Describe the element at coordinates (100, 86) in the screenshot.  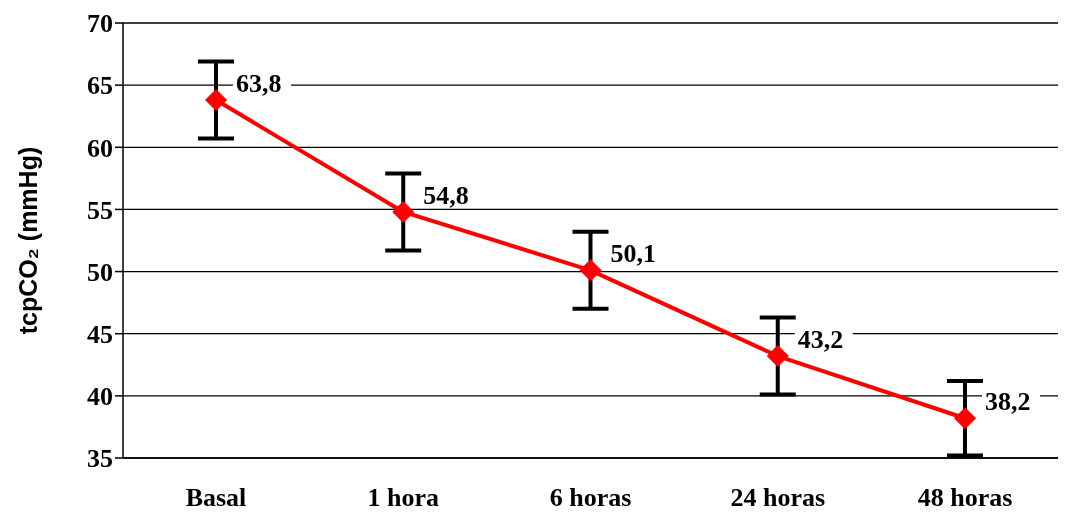
I see `y-tick-label: 65` at that location.